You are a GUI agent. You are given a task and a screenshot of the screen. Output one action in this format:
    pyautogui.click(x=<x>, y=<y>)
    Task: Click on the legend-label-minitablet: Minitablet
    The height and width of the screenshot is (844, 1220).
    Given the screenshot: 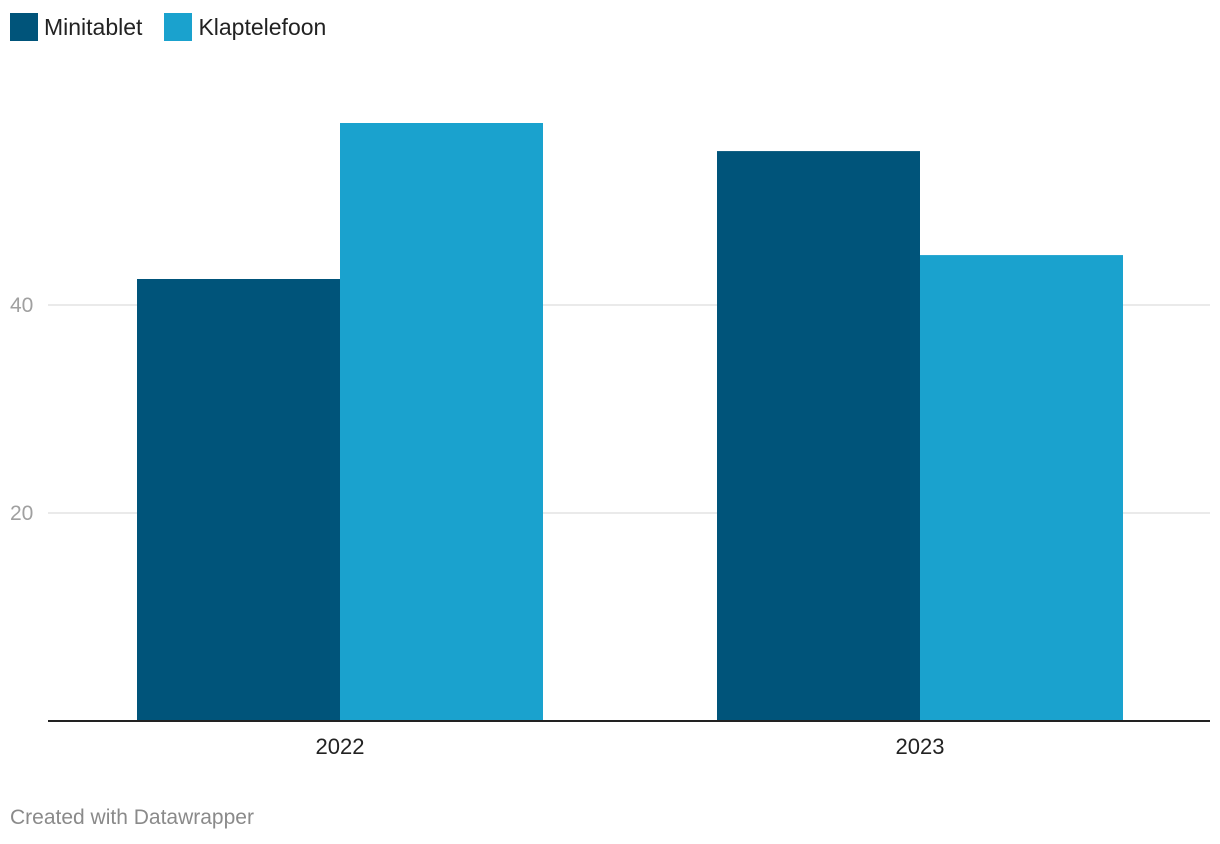 What is the action you would take?
    pyautogui.click(x=93, y=26)
    